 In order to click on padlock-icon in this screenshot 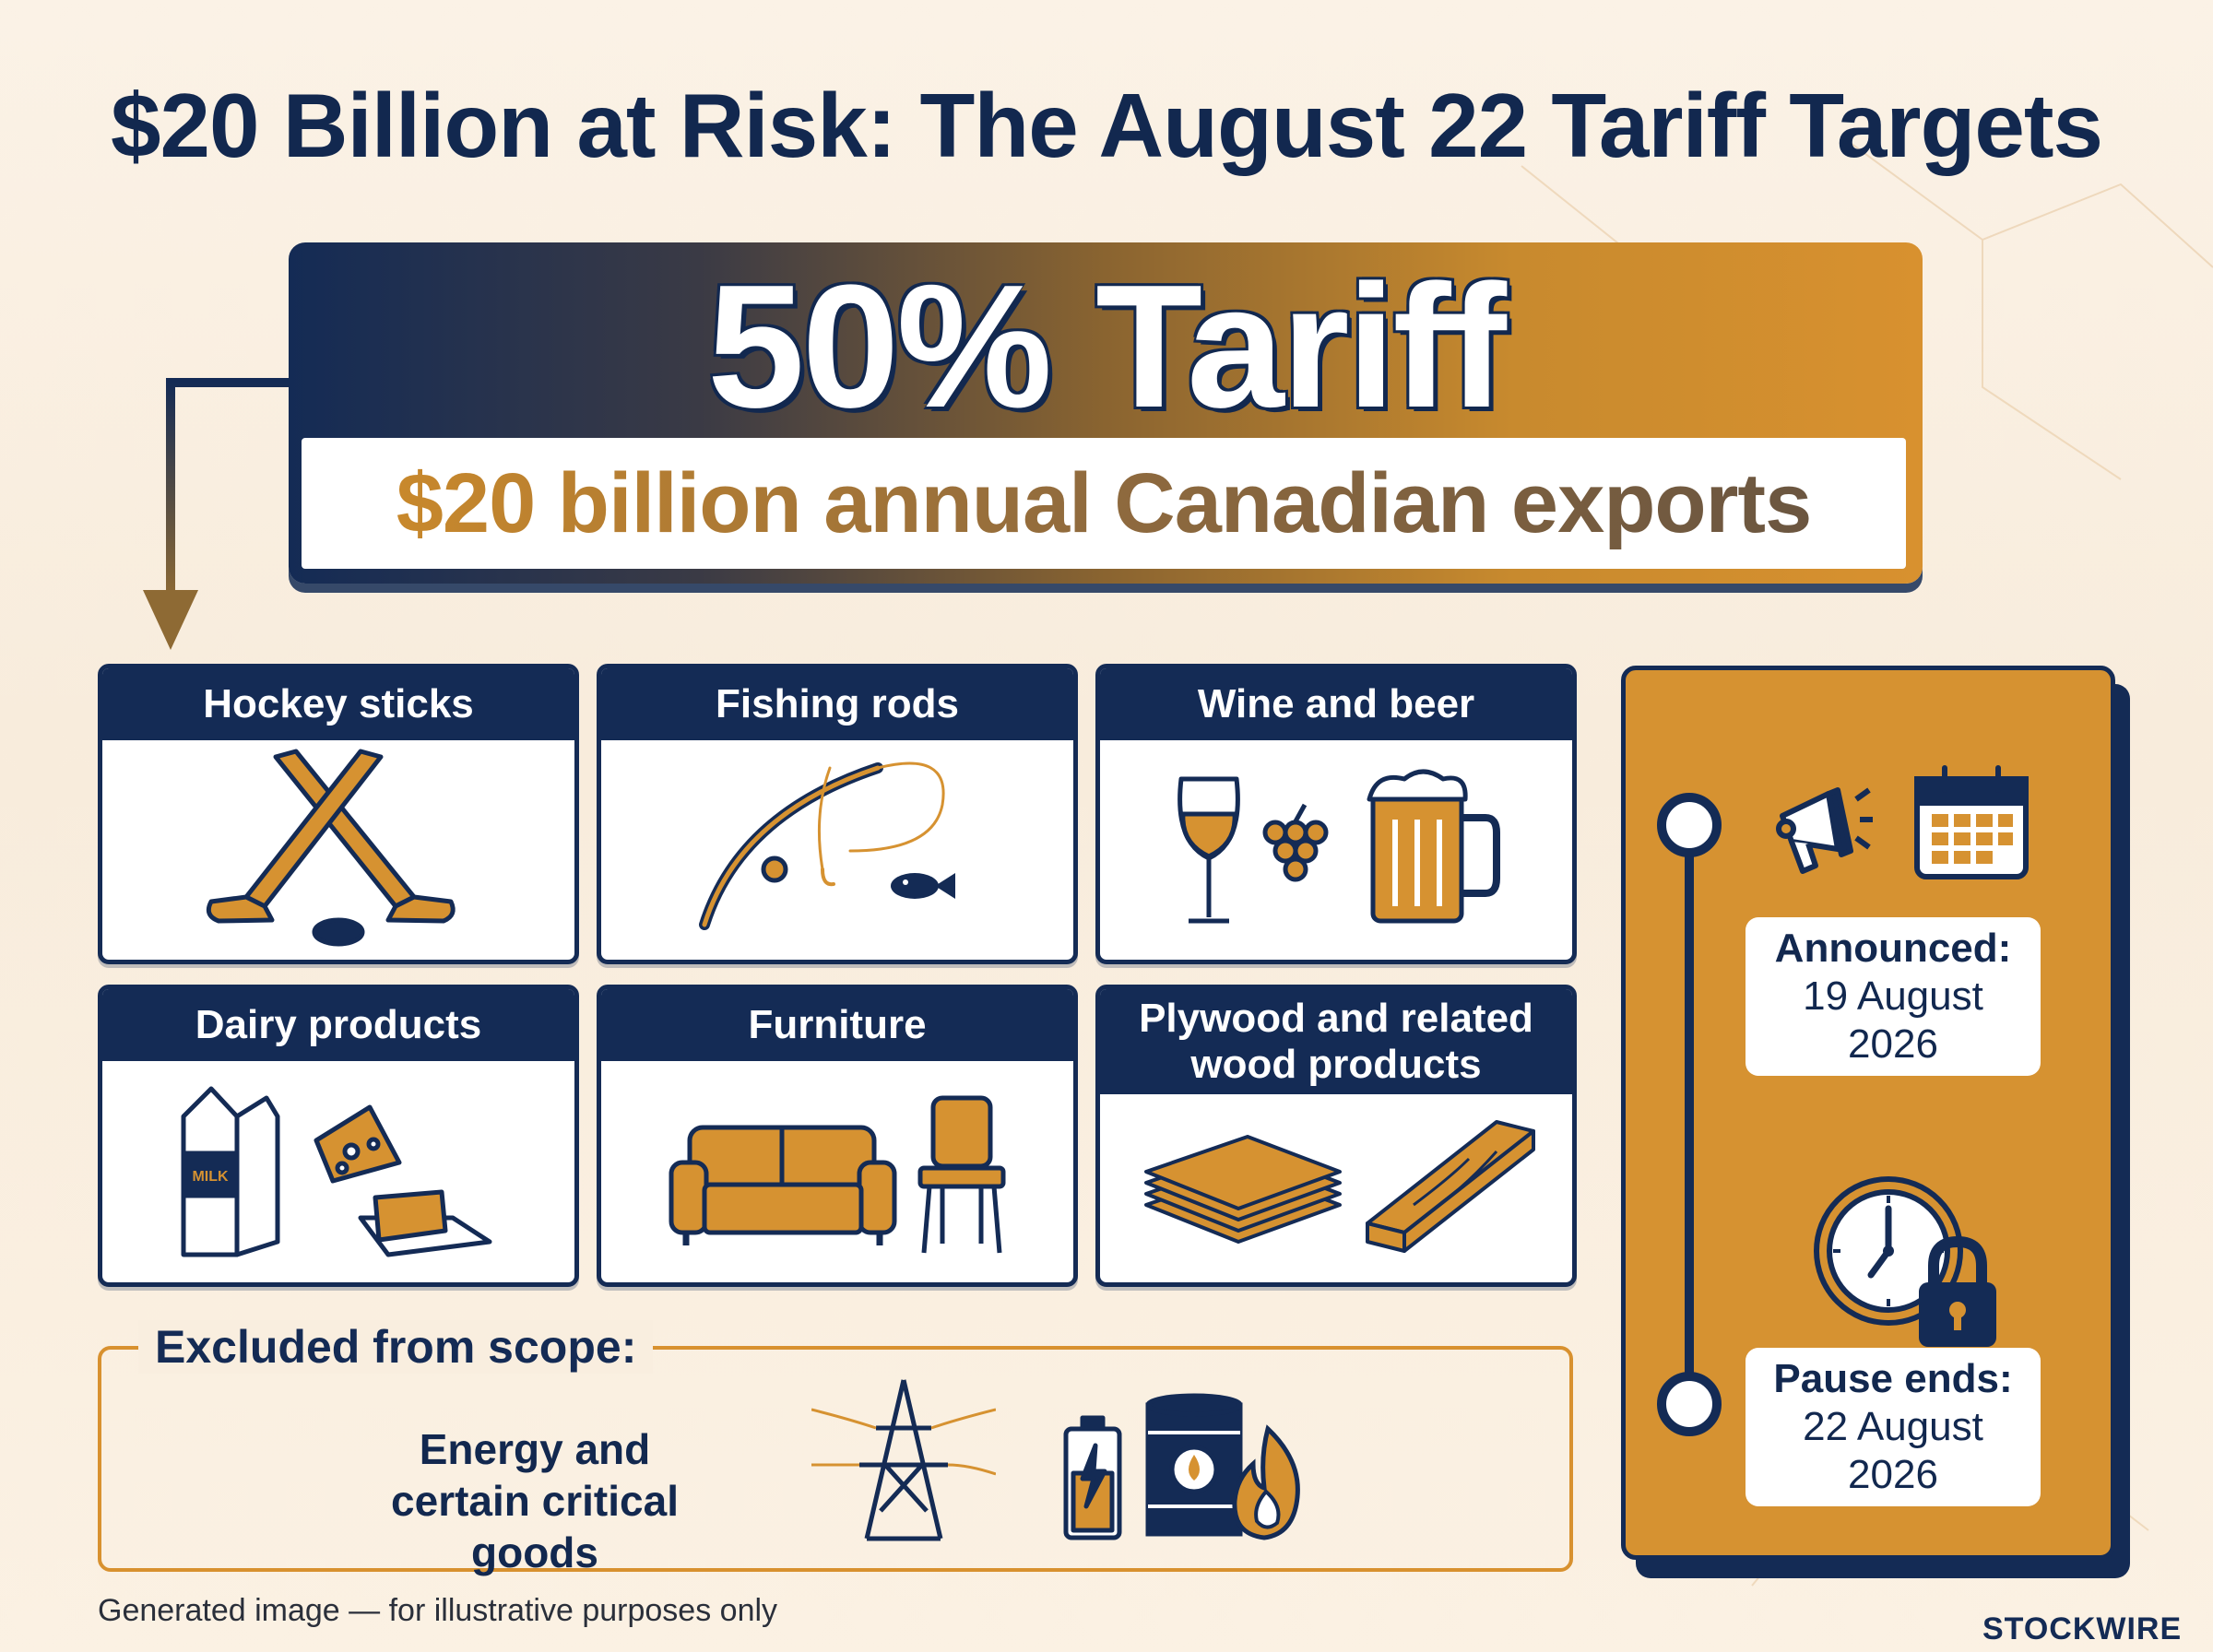, I will do `click(1957, 1291)`.